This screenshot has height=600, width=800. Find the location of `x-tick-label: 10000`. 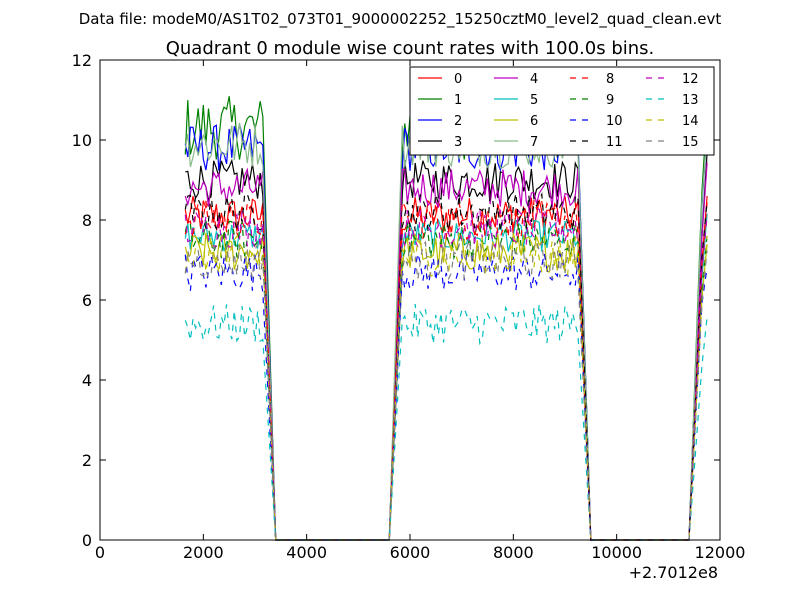

x-tick-label: 10000 is located at coordinates (616, 552).